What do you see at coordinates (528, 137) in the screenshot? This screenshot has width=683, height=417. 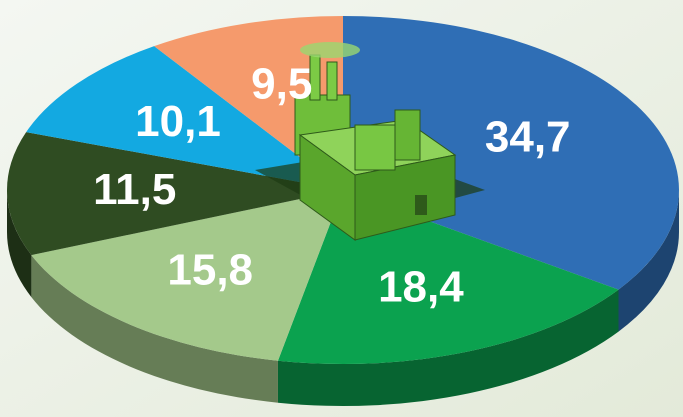 I see `value-label: 34,7` at bounding box center [528, 137].